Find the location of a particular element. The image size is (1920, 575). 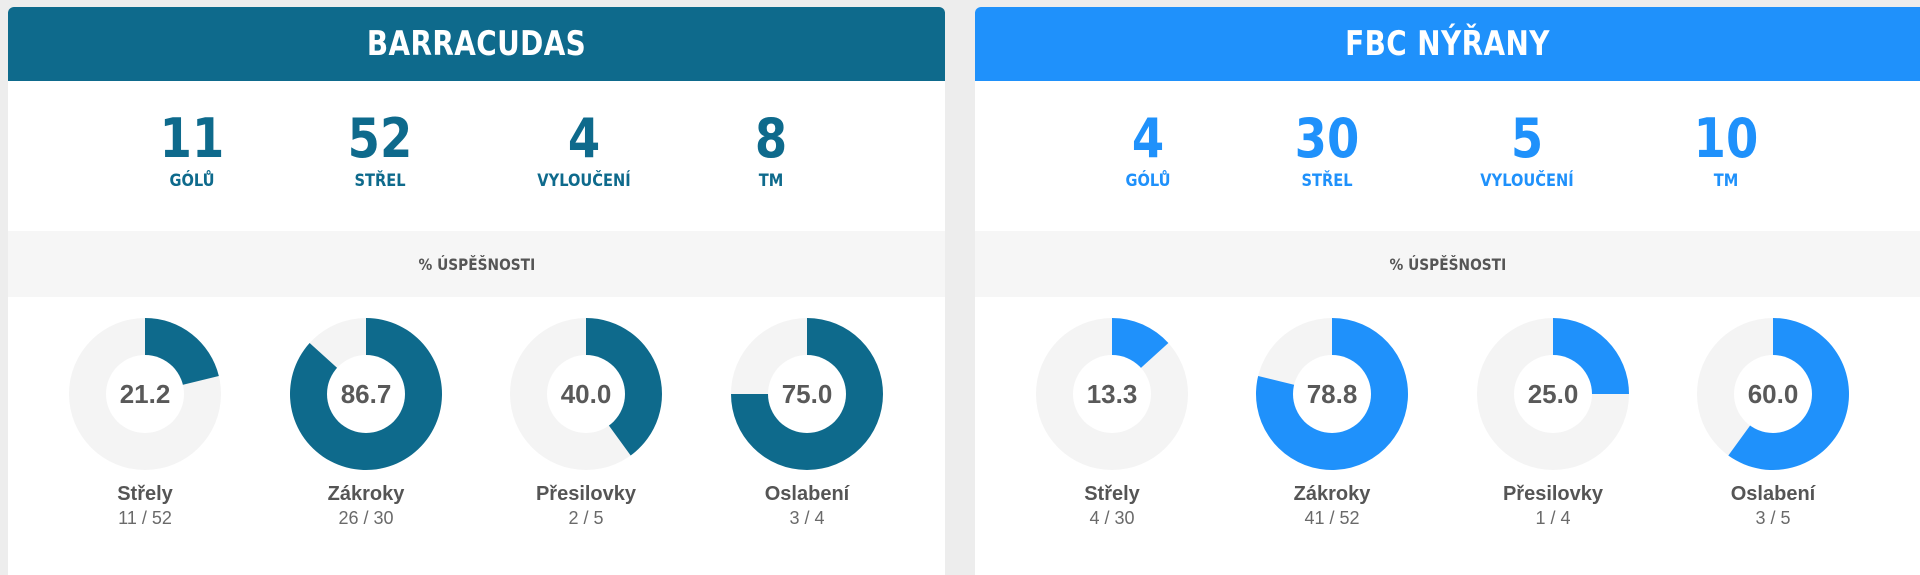

donut-value-label: 13.3 is located at coordinates (1112, 394).